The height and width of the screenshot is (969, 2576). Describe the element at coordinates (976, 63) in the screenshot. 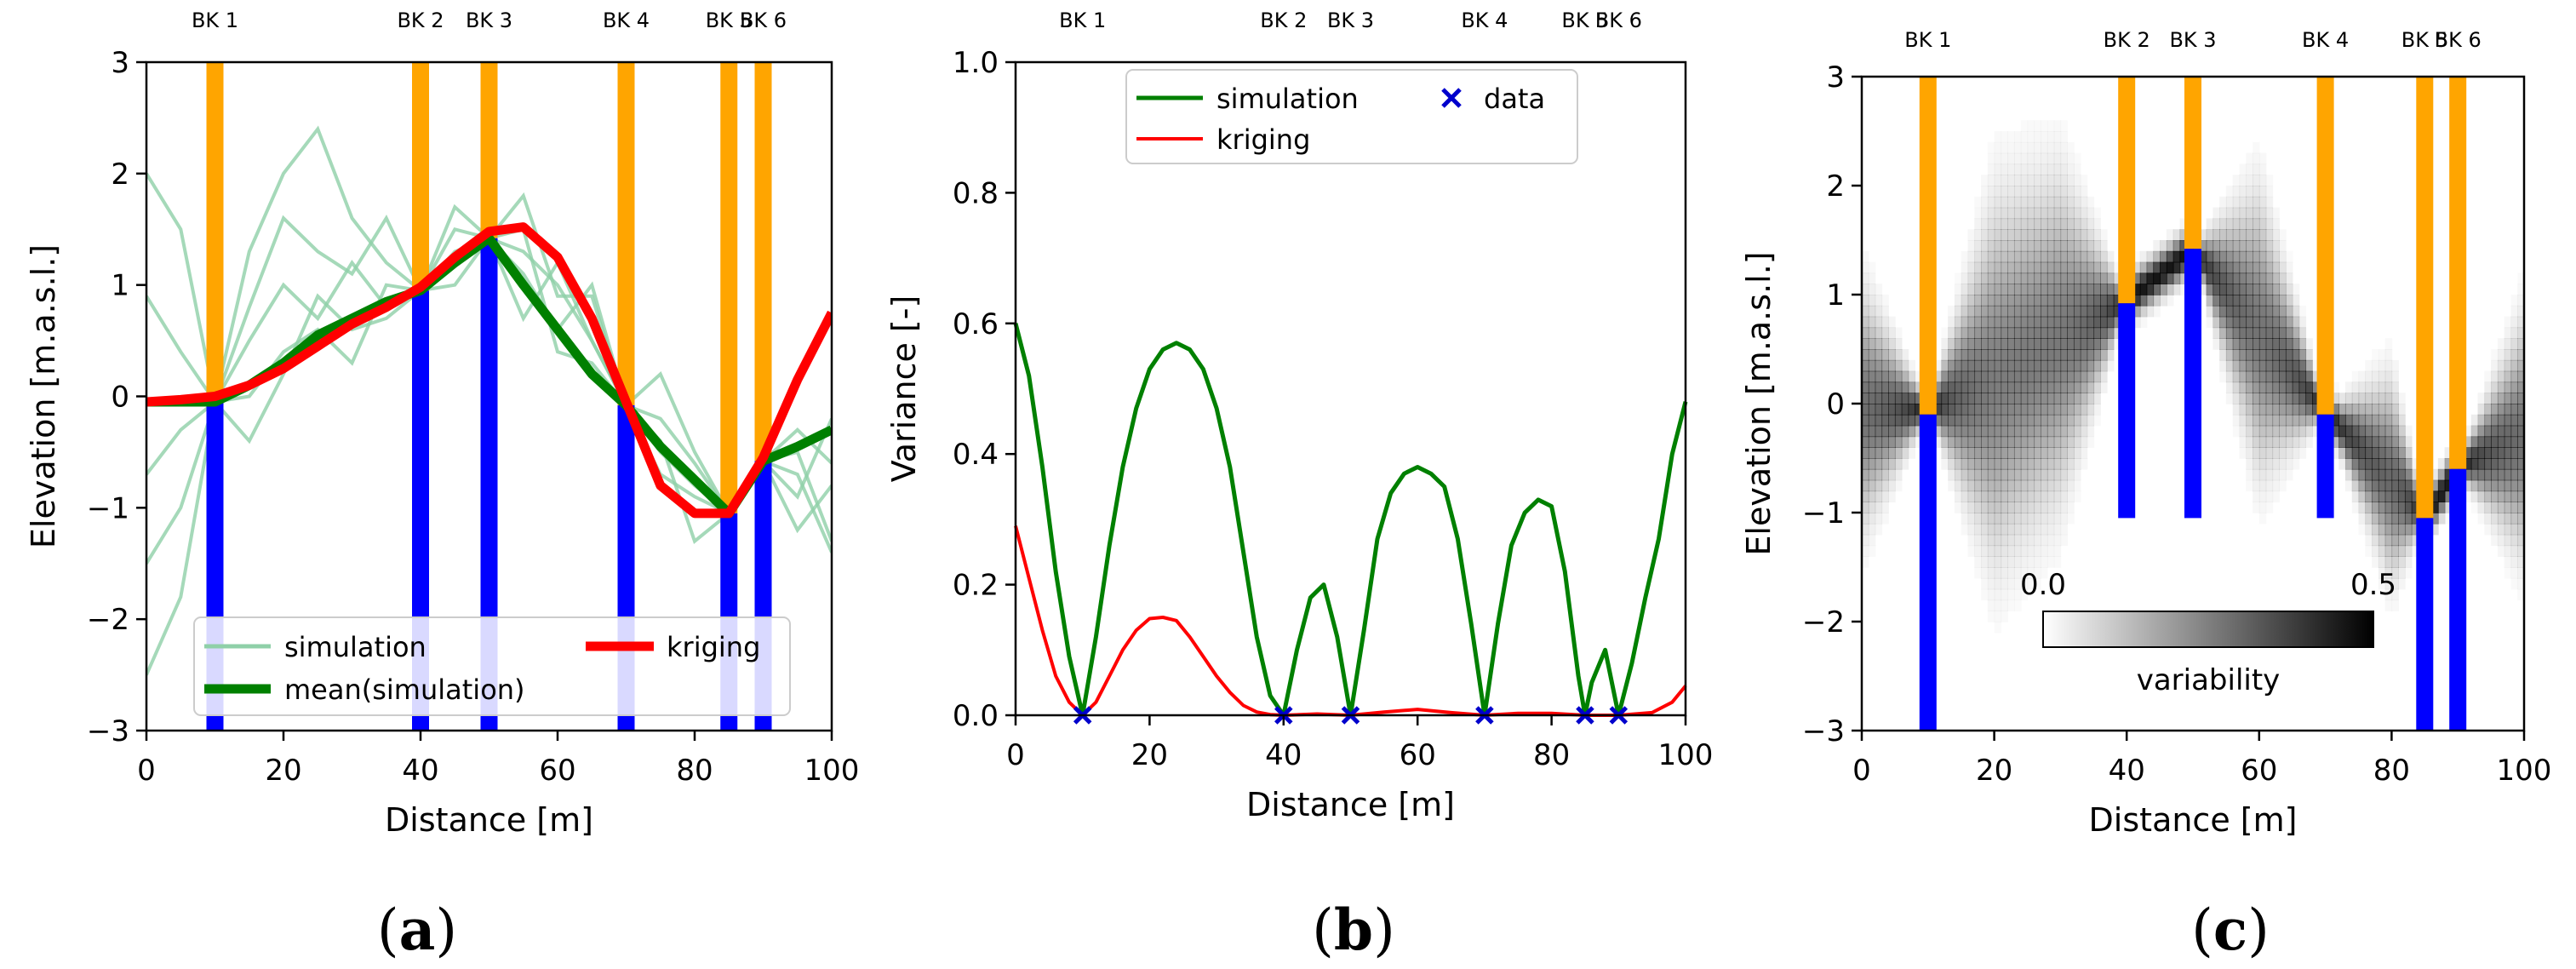

I see `y-tick-label-b: 1.0` at that location.